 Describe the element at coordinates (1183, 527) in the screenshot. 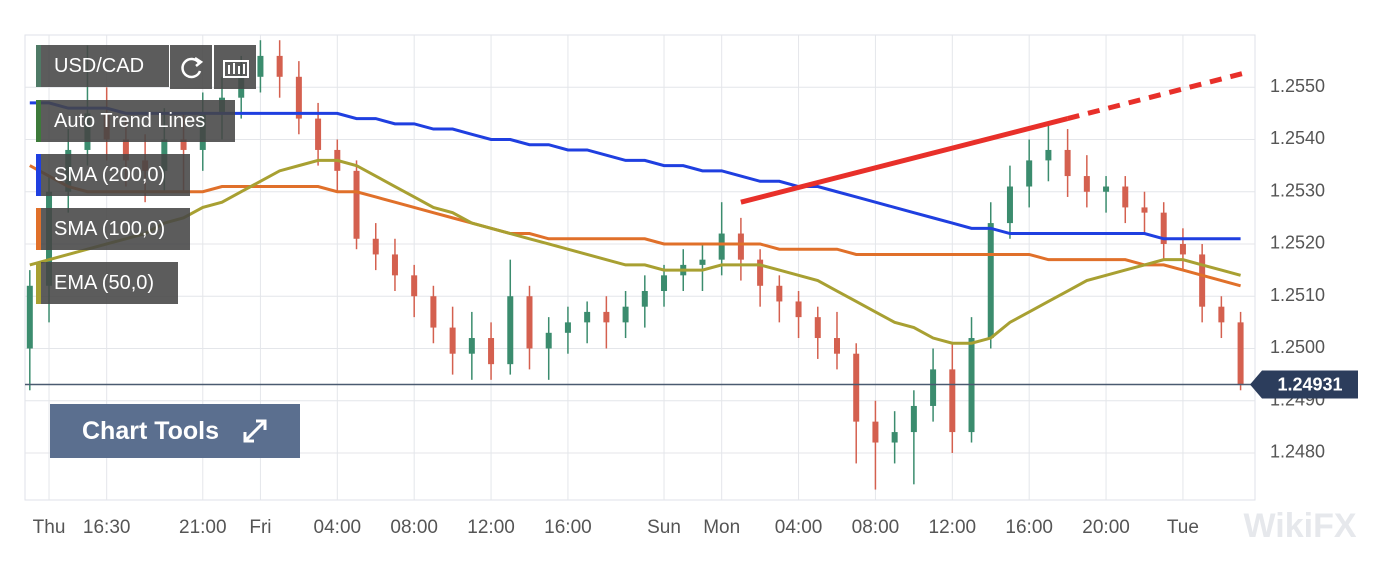

I see `x-tick-label: Tue` at that location.